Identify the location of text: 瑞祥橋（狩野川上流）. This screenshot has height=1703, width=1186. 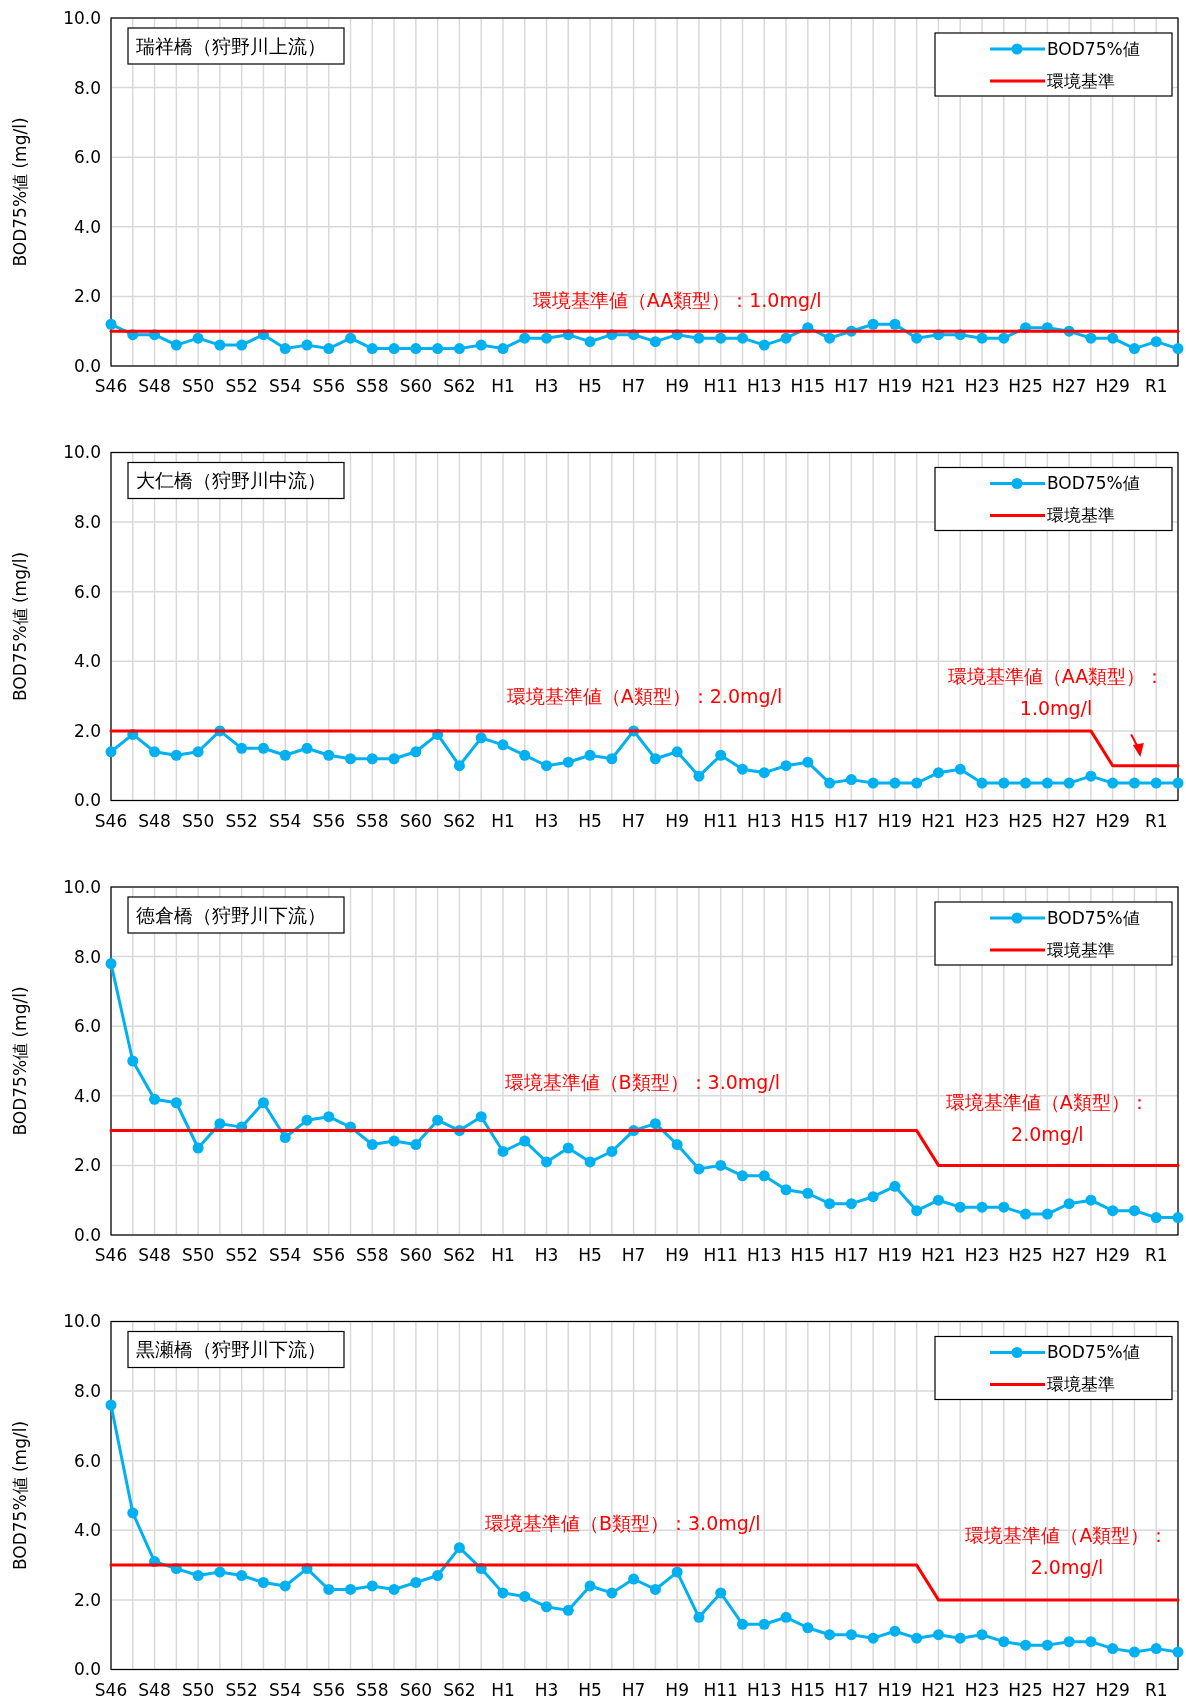
(231, 45).